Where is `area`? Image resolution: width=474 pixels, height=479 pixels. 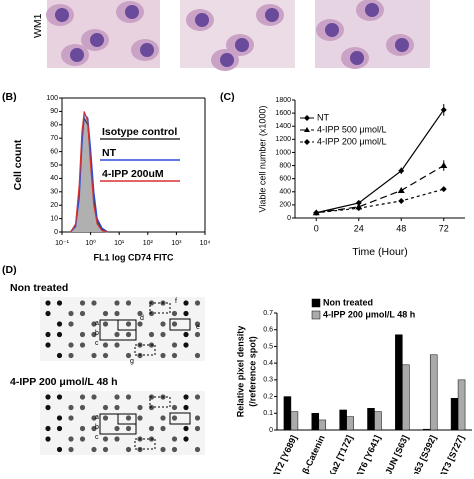
area is located at coordinates (89, 175).